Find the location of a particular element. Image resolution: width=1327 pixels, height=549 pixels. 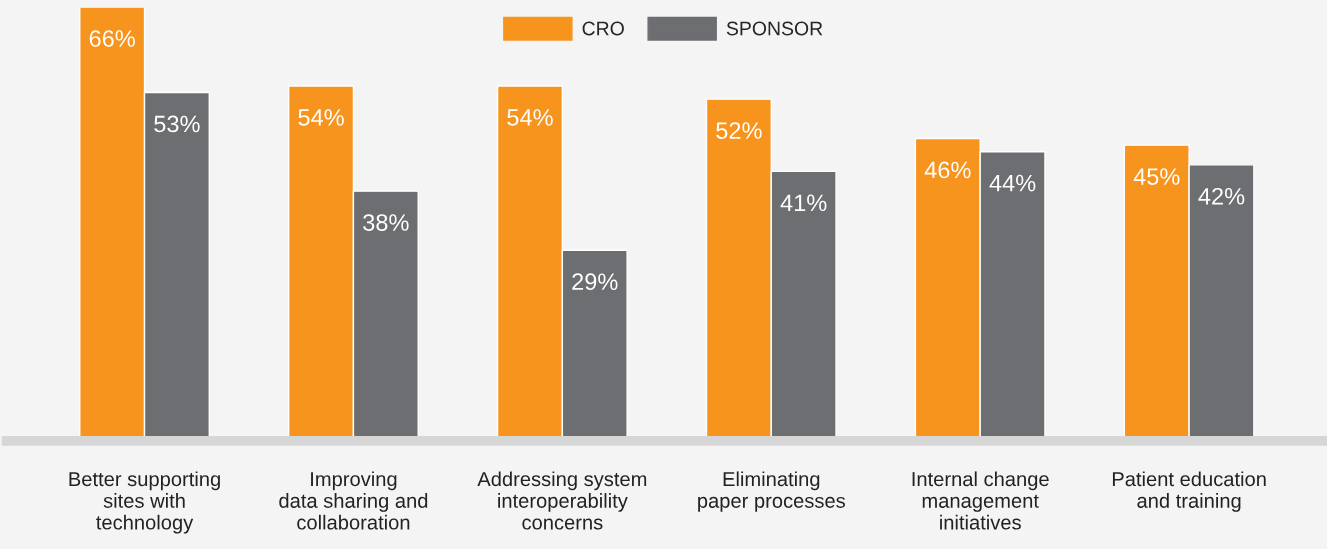

x-tick-label: Improving data sharing and collaboration is located at coordinates (353, 500).